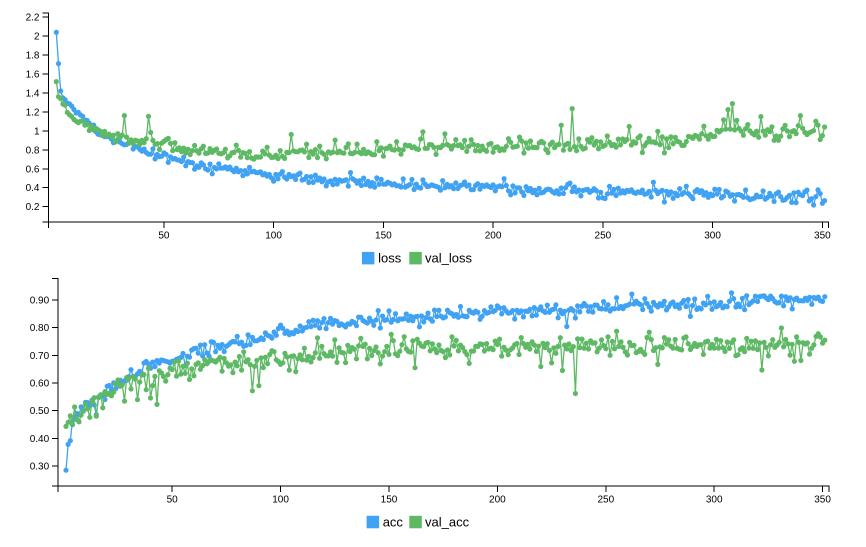 This screenshot has height=547, width=866. What do you see at coordinates (40, 328) in the screenshot?
I see `svg-text: 0.80` at bounding box center [40, 328].